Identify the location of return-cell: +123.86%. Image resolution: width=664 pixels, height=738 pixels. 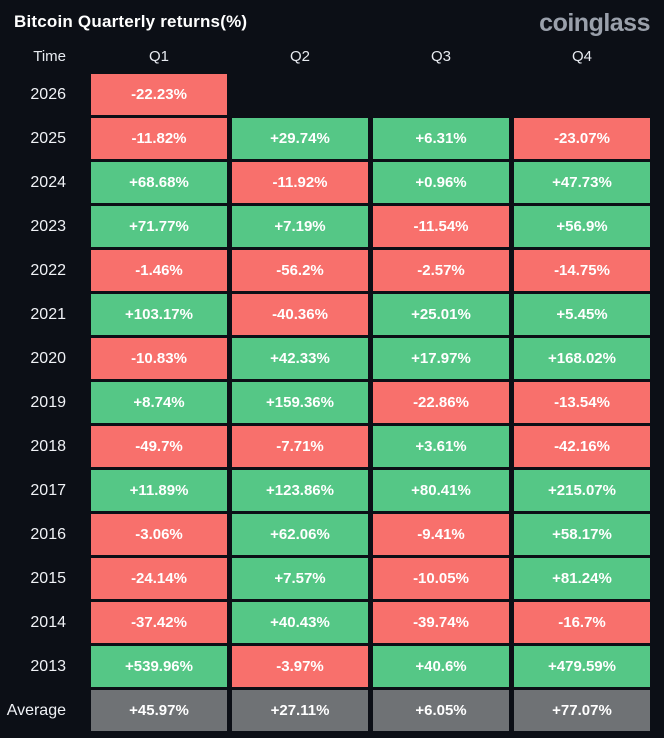
(300, 490).